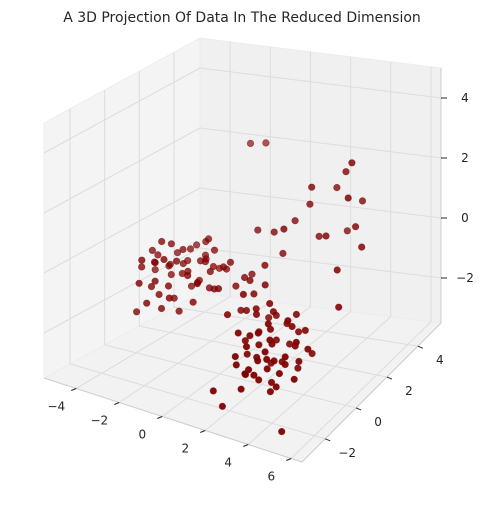  I want to click on y-tick-label: 2, so click(409, 391).